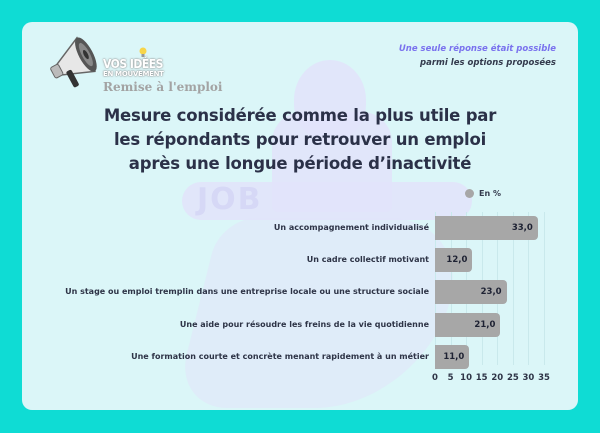 This screenshot has width=600, height=433. I want to click on logo: VOS IDÉES EN MOUVEMENT Remise à l'emploi, so click(140, 63).